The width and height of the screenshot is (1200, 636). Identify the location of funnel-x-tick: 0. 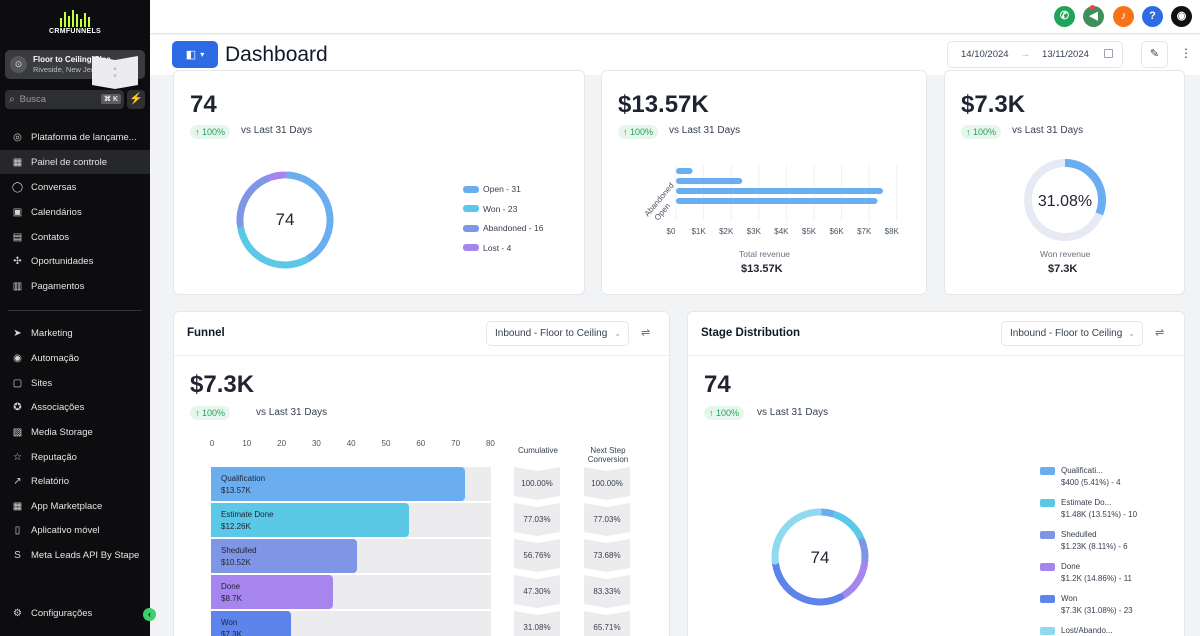
(212, 443).